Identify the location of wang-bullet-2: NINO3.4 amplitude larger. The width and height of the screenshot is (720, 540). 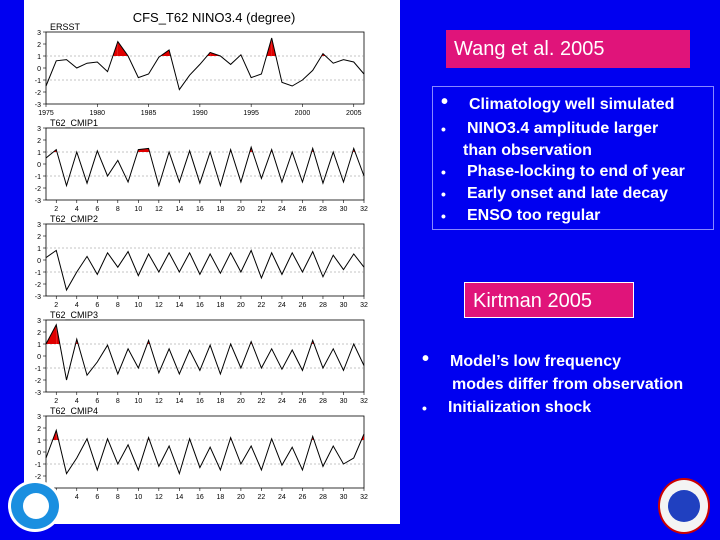
(563, 128).